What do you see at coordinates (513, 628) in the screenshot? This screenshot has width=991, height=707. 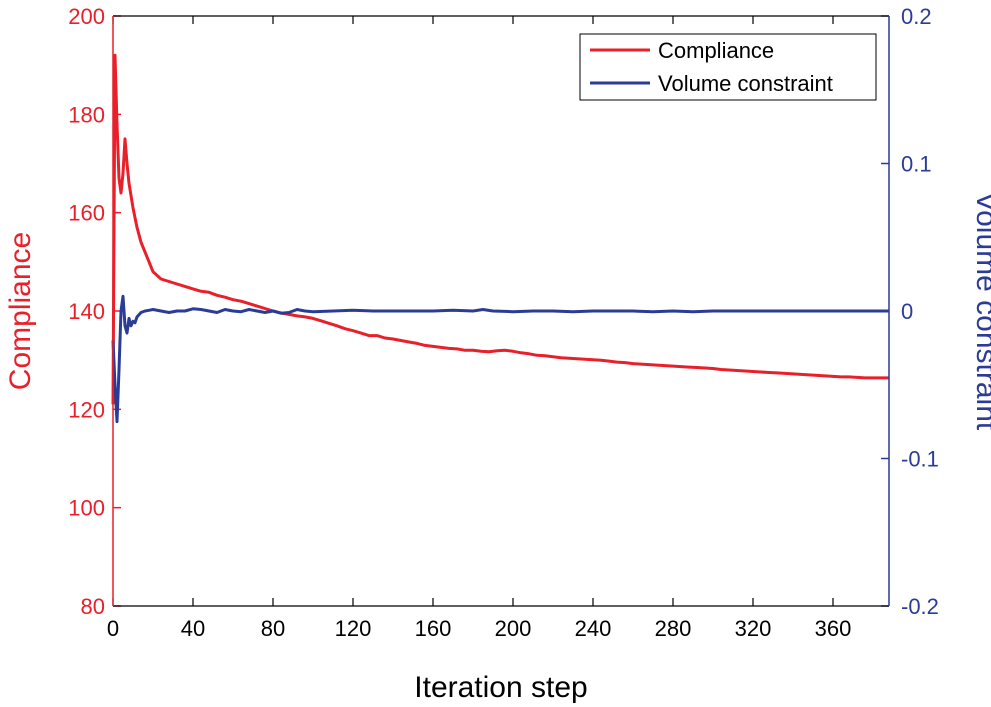 I see `x-tick-label: 200` at bounding box center [513, 628].